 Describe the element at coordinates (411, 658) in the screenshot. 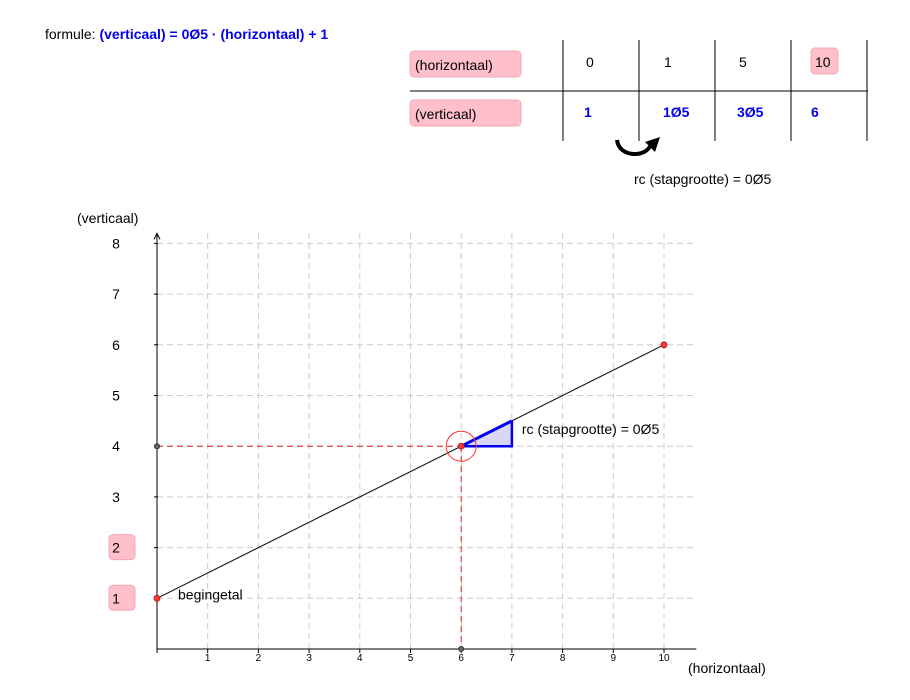

I see `x-tick-label: 5` at that location.